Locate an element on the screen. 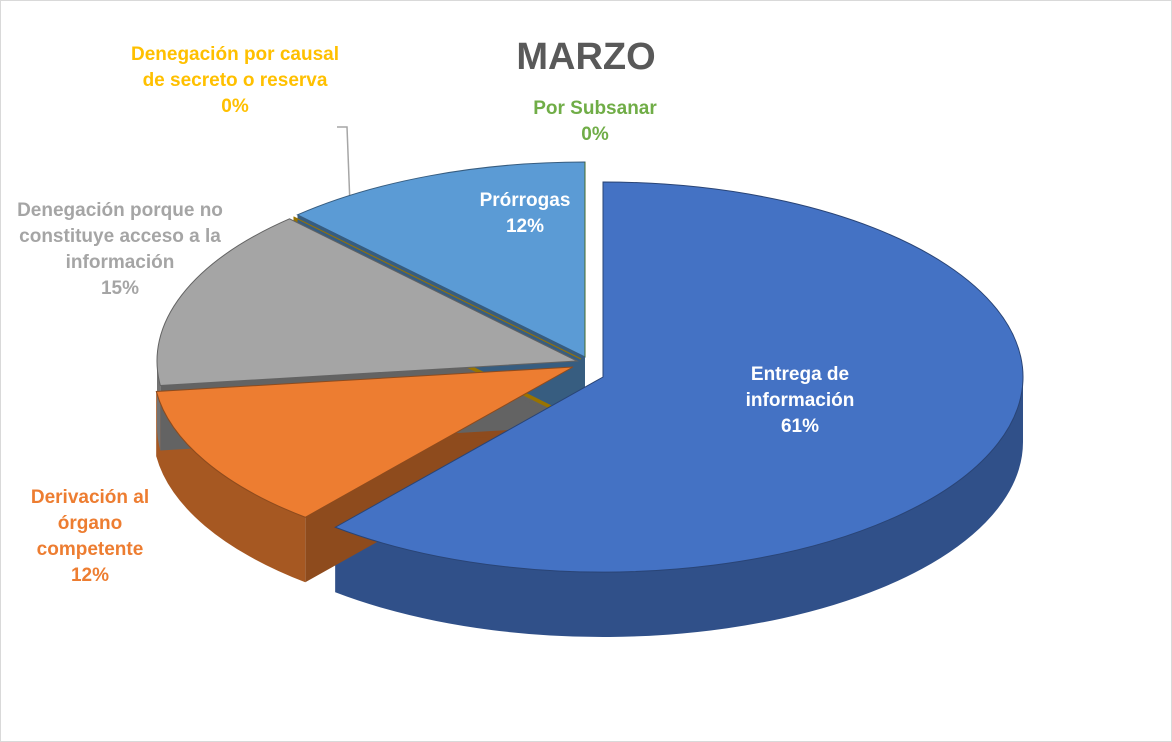 This screenshot has height=742, width=1172. data-label: Por Subsanar 0% is located at coordinates (595, 122).